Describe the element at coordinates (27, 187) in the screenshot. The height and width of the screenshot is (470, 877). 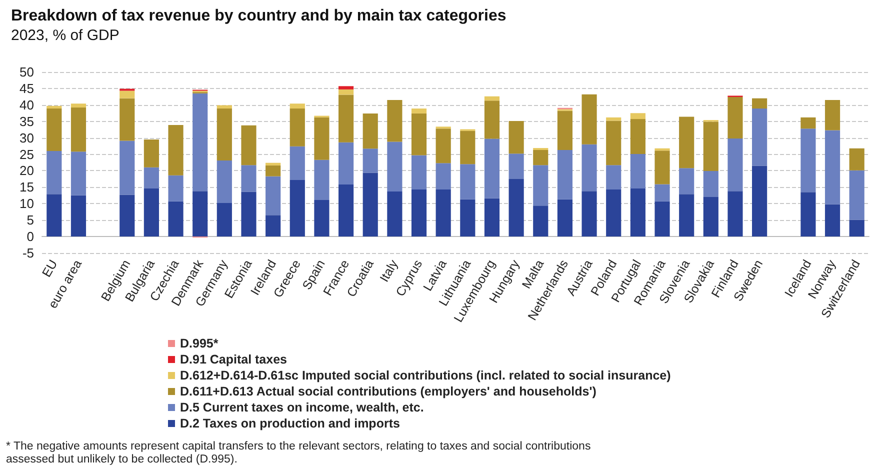
I see `y-tick-label: 15` at that location.